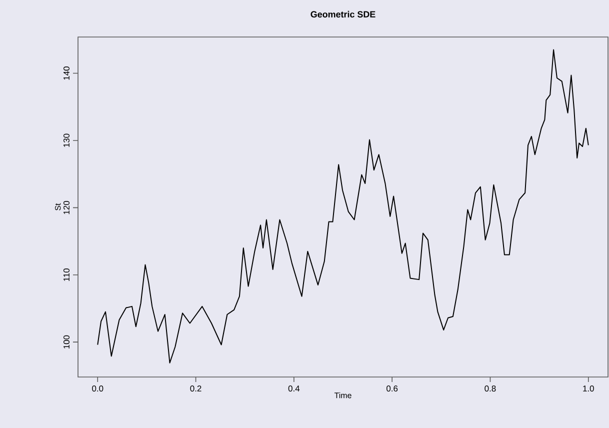 Image resolution: width=609 pixels, height=428 pixels. I want to click on y-tick-label: 130, so click(66, 140).